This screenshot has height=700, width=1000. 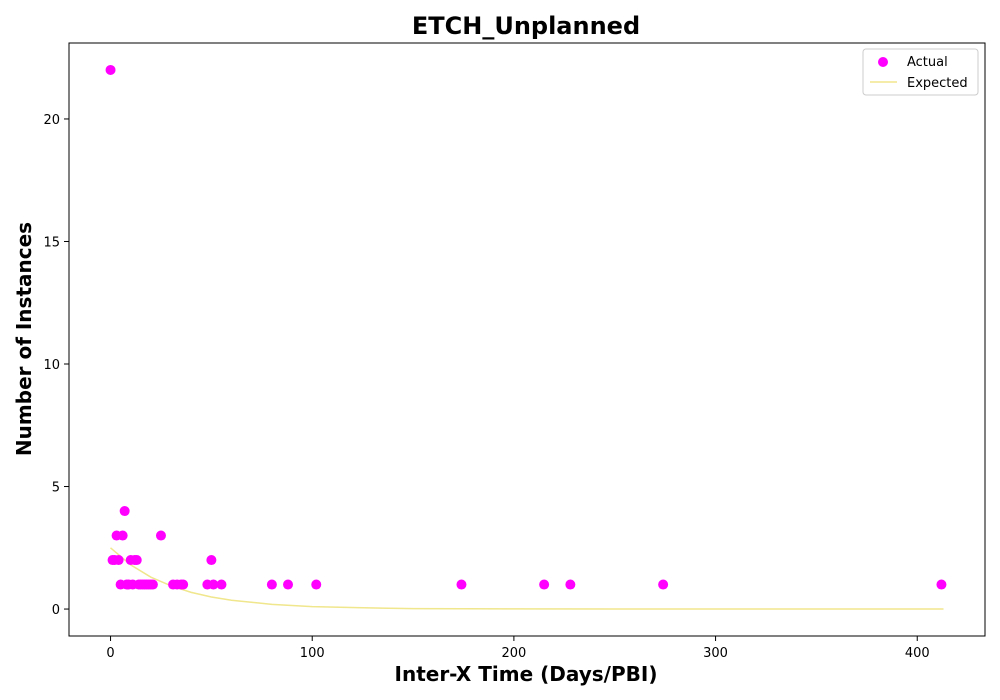 I want to click on y-tick-label: 0, so click(x=56, y=610).